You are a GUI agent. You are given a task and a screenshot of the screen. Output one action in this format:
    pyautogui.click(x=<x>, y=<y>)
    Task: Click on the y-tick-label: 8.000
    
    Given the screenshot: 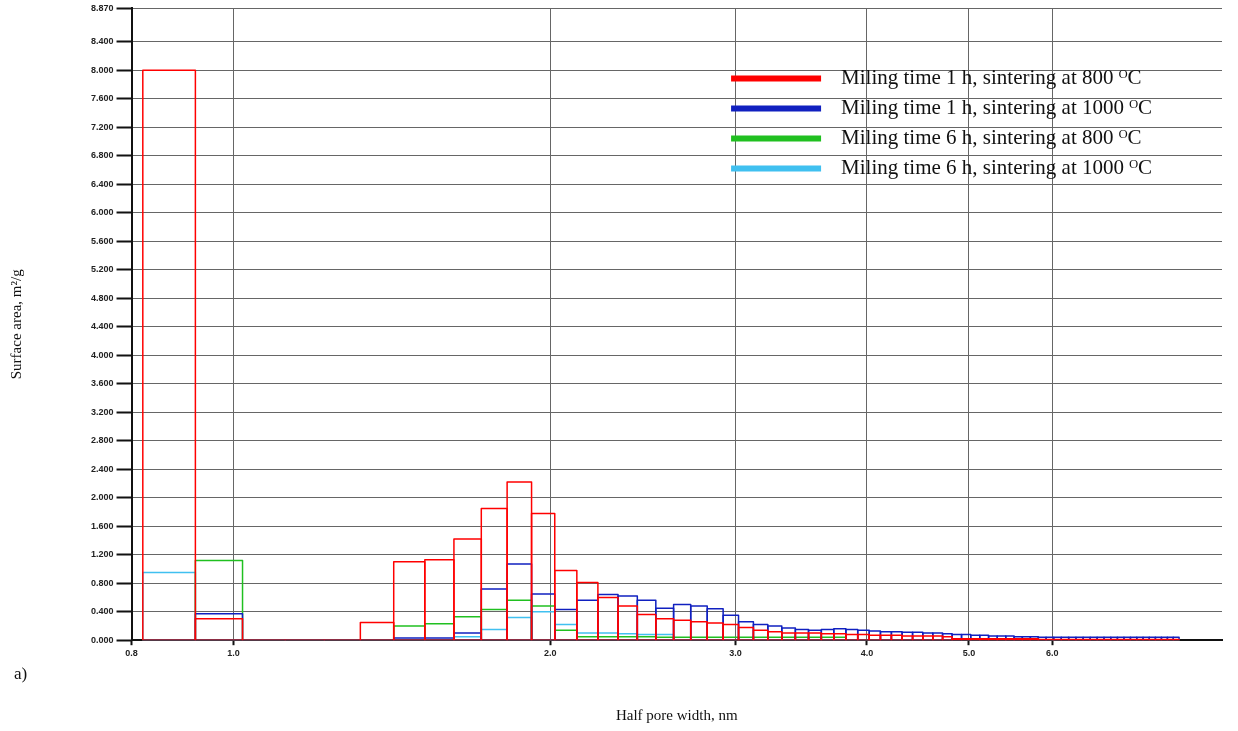 What is the action you would take?
    pyautogui.click(x=102, y=69)
    